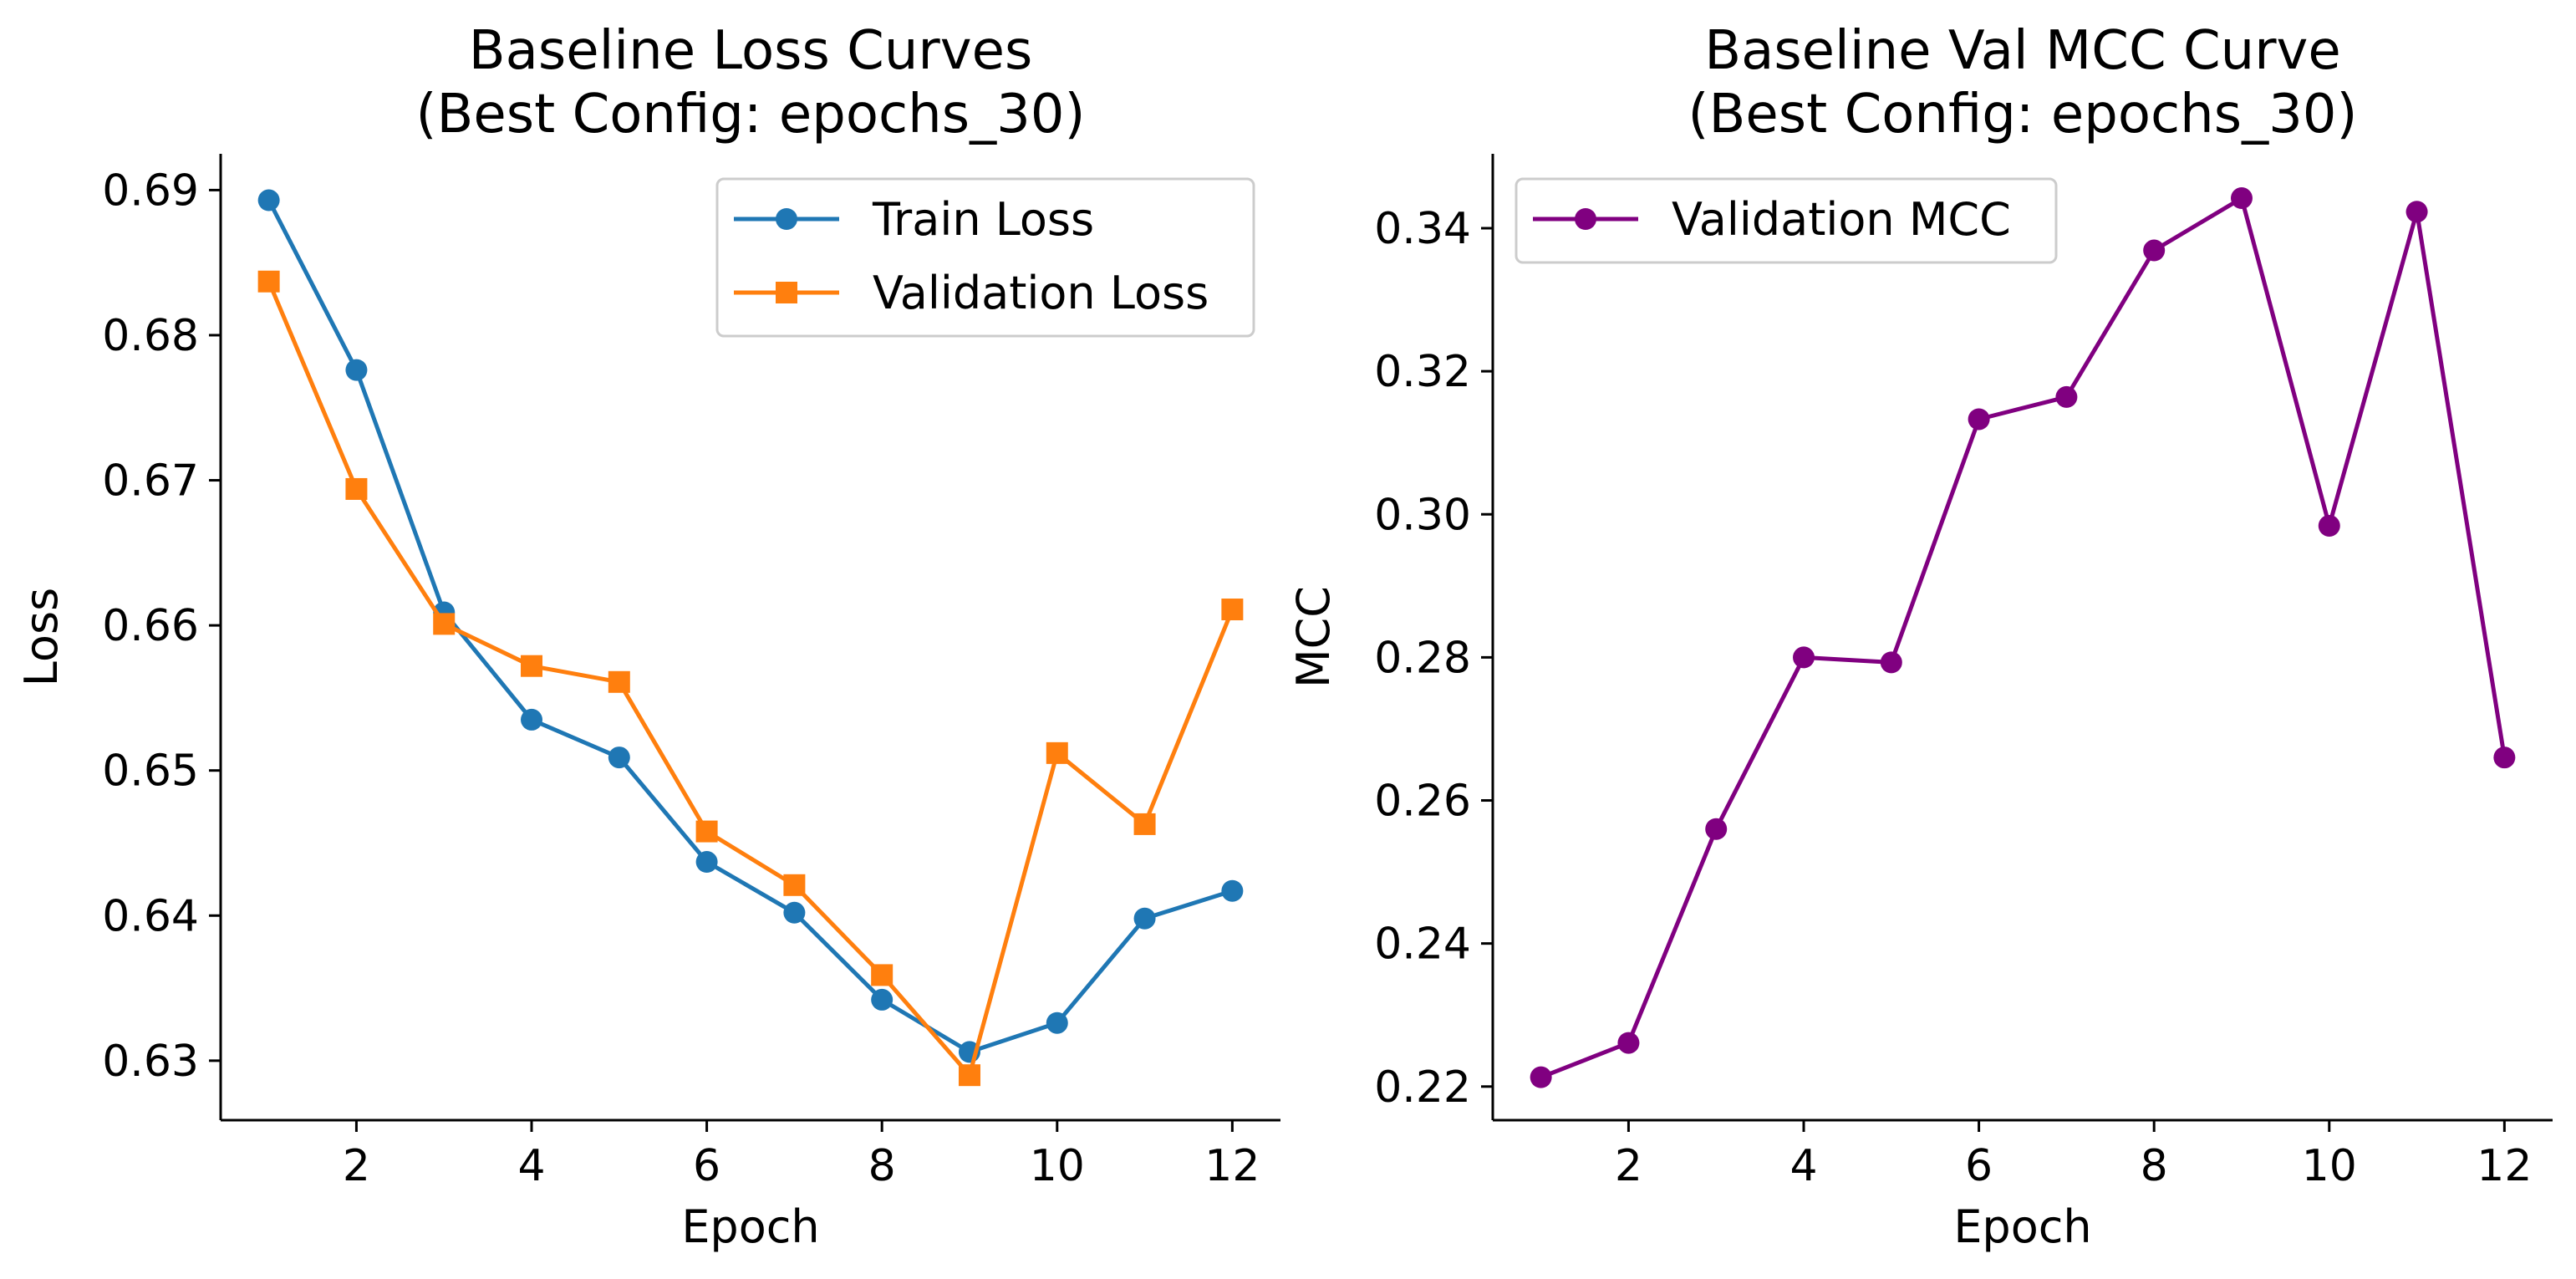 The image size is (2576, 1279). I want to click on legend-label: Train Loss, so click(983, 219).